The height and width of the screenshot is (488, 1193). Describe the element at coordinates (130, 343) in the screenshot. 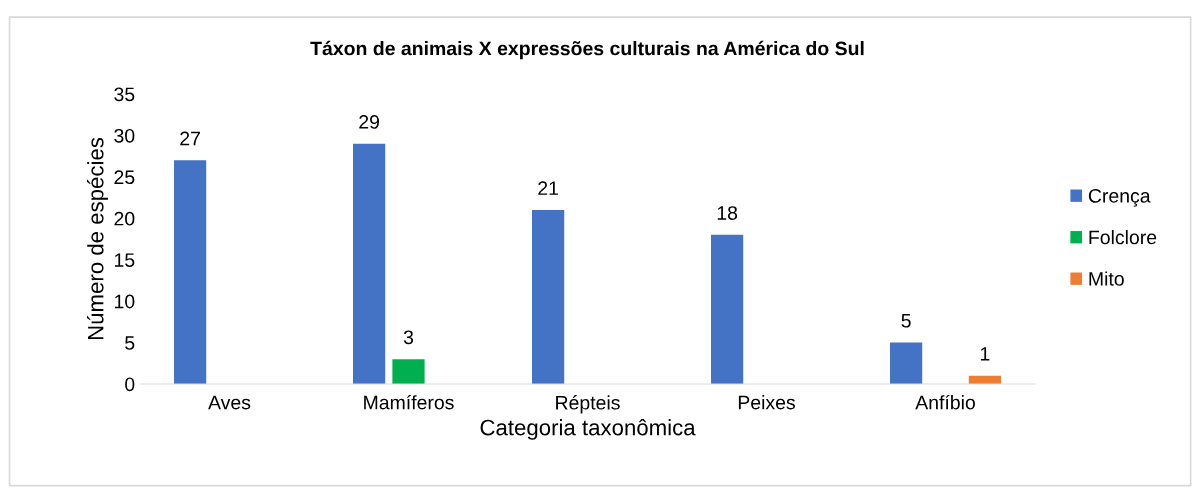

I see `y-tick-label: 5` at that location.